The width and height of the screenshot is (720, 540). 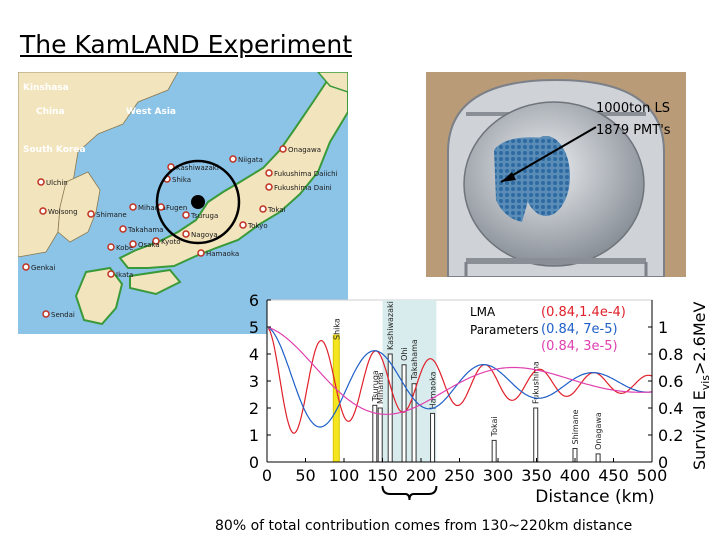 I want to click on reactor-label: Mihama, so click(x=380, y=388).